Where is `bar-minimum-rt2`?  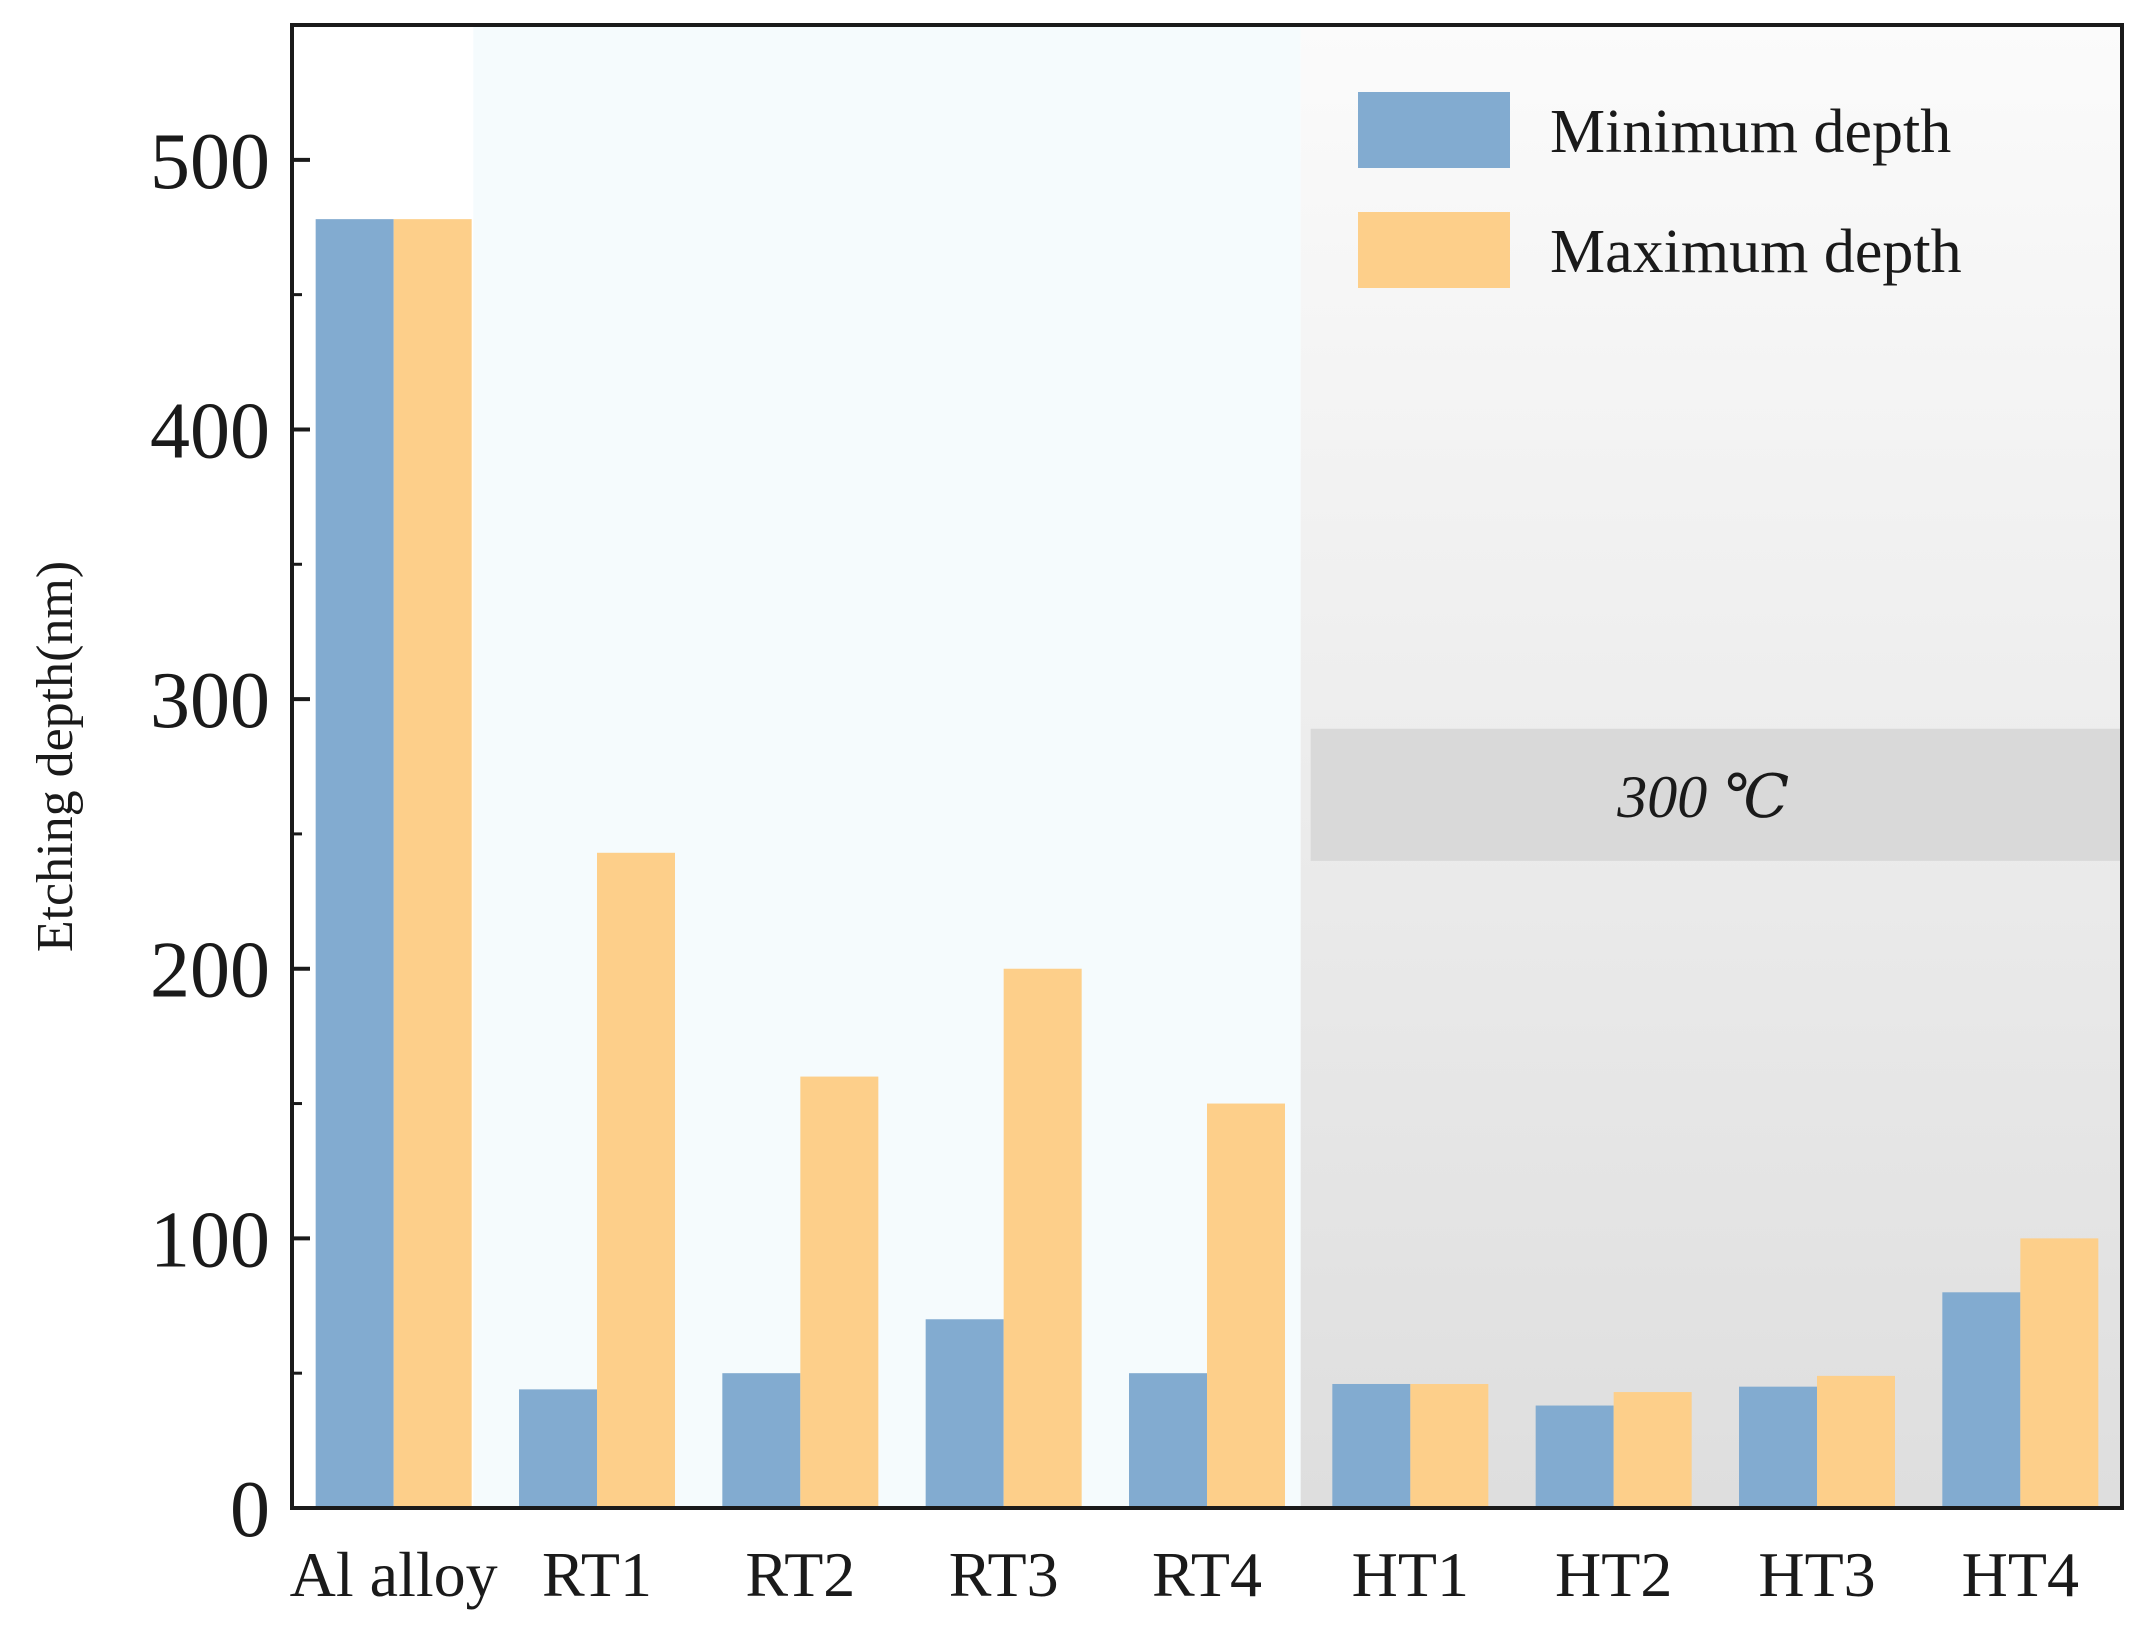 bar-minimum-rt2 is located at coordinates (761, 1440).